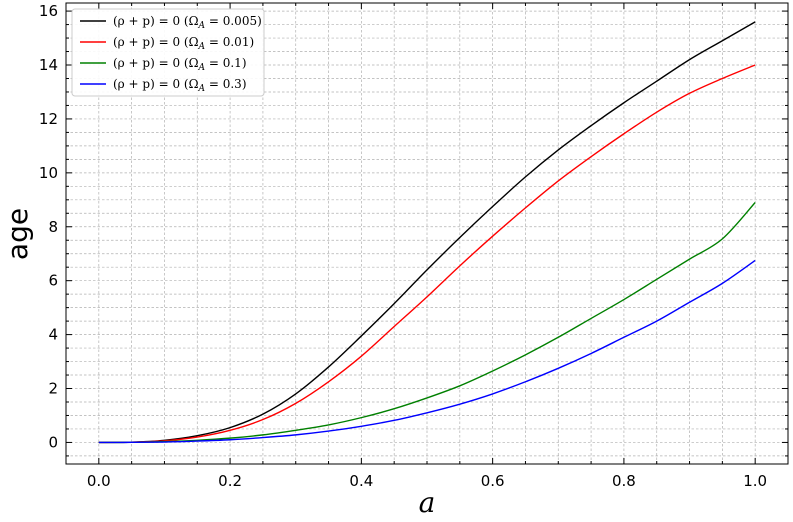  What do you see at coordinates (180, 64) in the screenshot?
I see `legend-label: (ρ + p) = 0 (ΩA = 0.1)` at bounding box center [180, 64].